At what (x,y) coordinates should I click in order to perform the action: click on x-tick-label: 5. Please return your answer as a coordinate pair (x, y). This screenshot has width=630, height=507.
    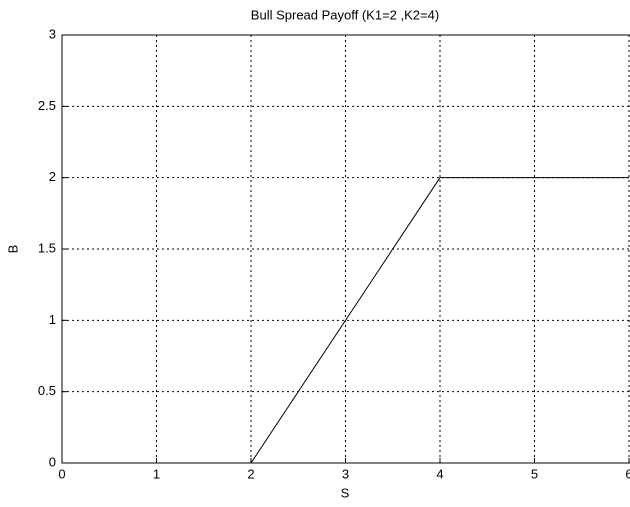
    Looking at the image, I should click on (534, 473).